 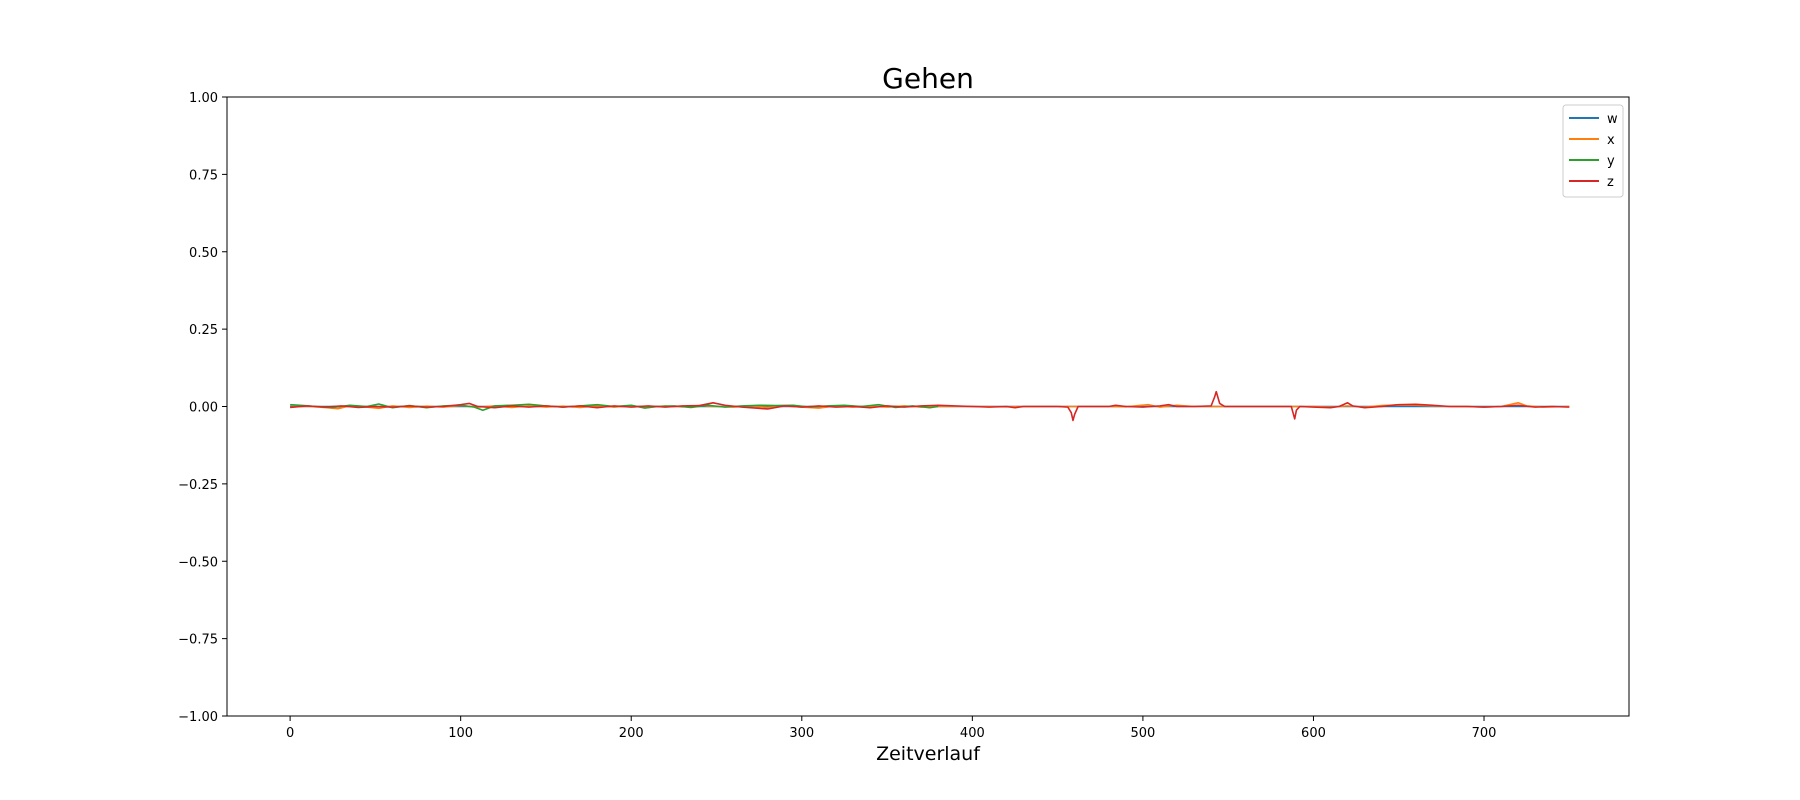 What do you see at coordinates (203, 175) in the screenshot?
I see `y-tick-label: 0.75` at bounding box center [203, 175].